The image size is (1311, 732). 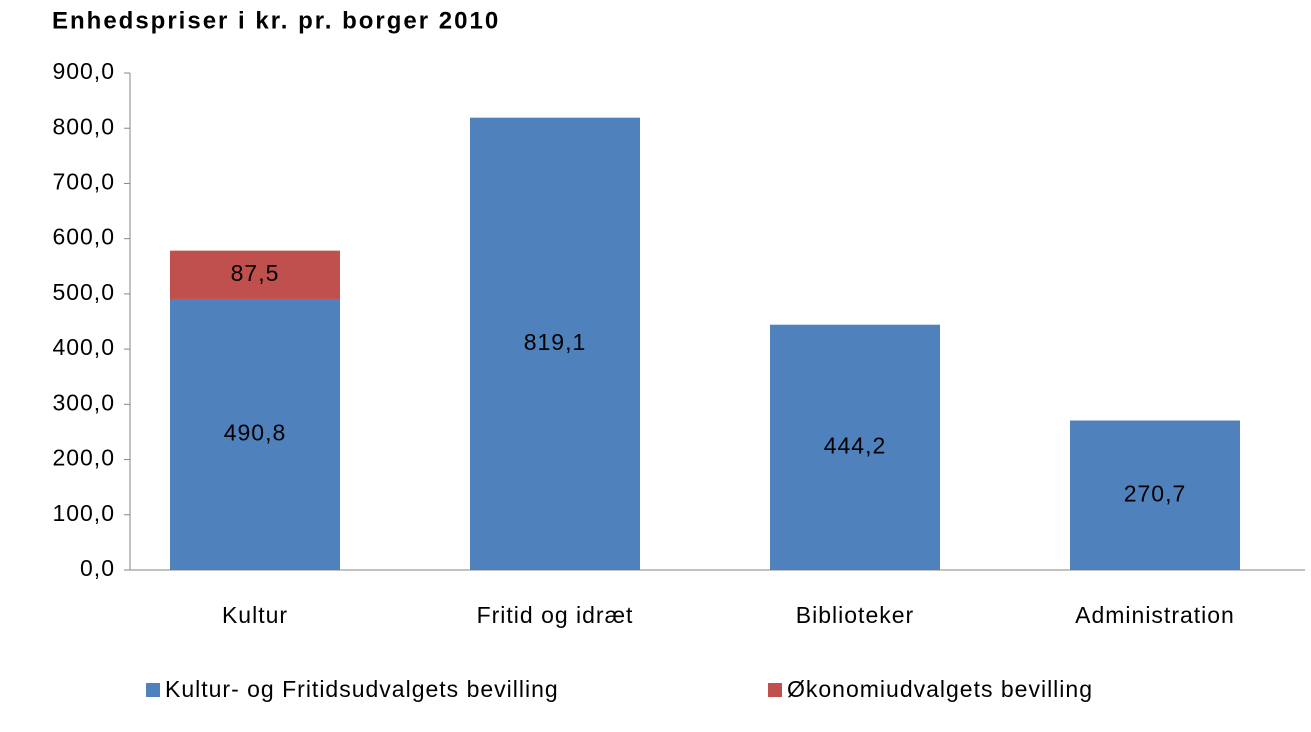 I want to click on x-tick-label: Kultur, so click(x=255, y=615).